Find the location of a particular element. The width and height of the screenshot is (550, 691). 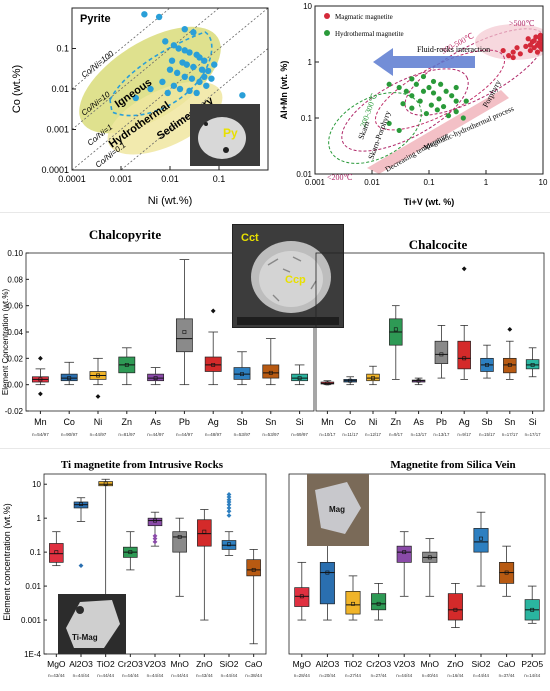

porphyry-field is located at coordinates (473, 72).